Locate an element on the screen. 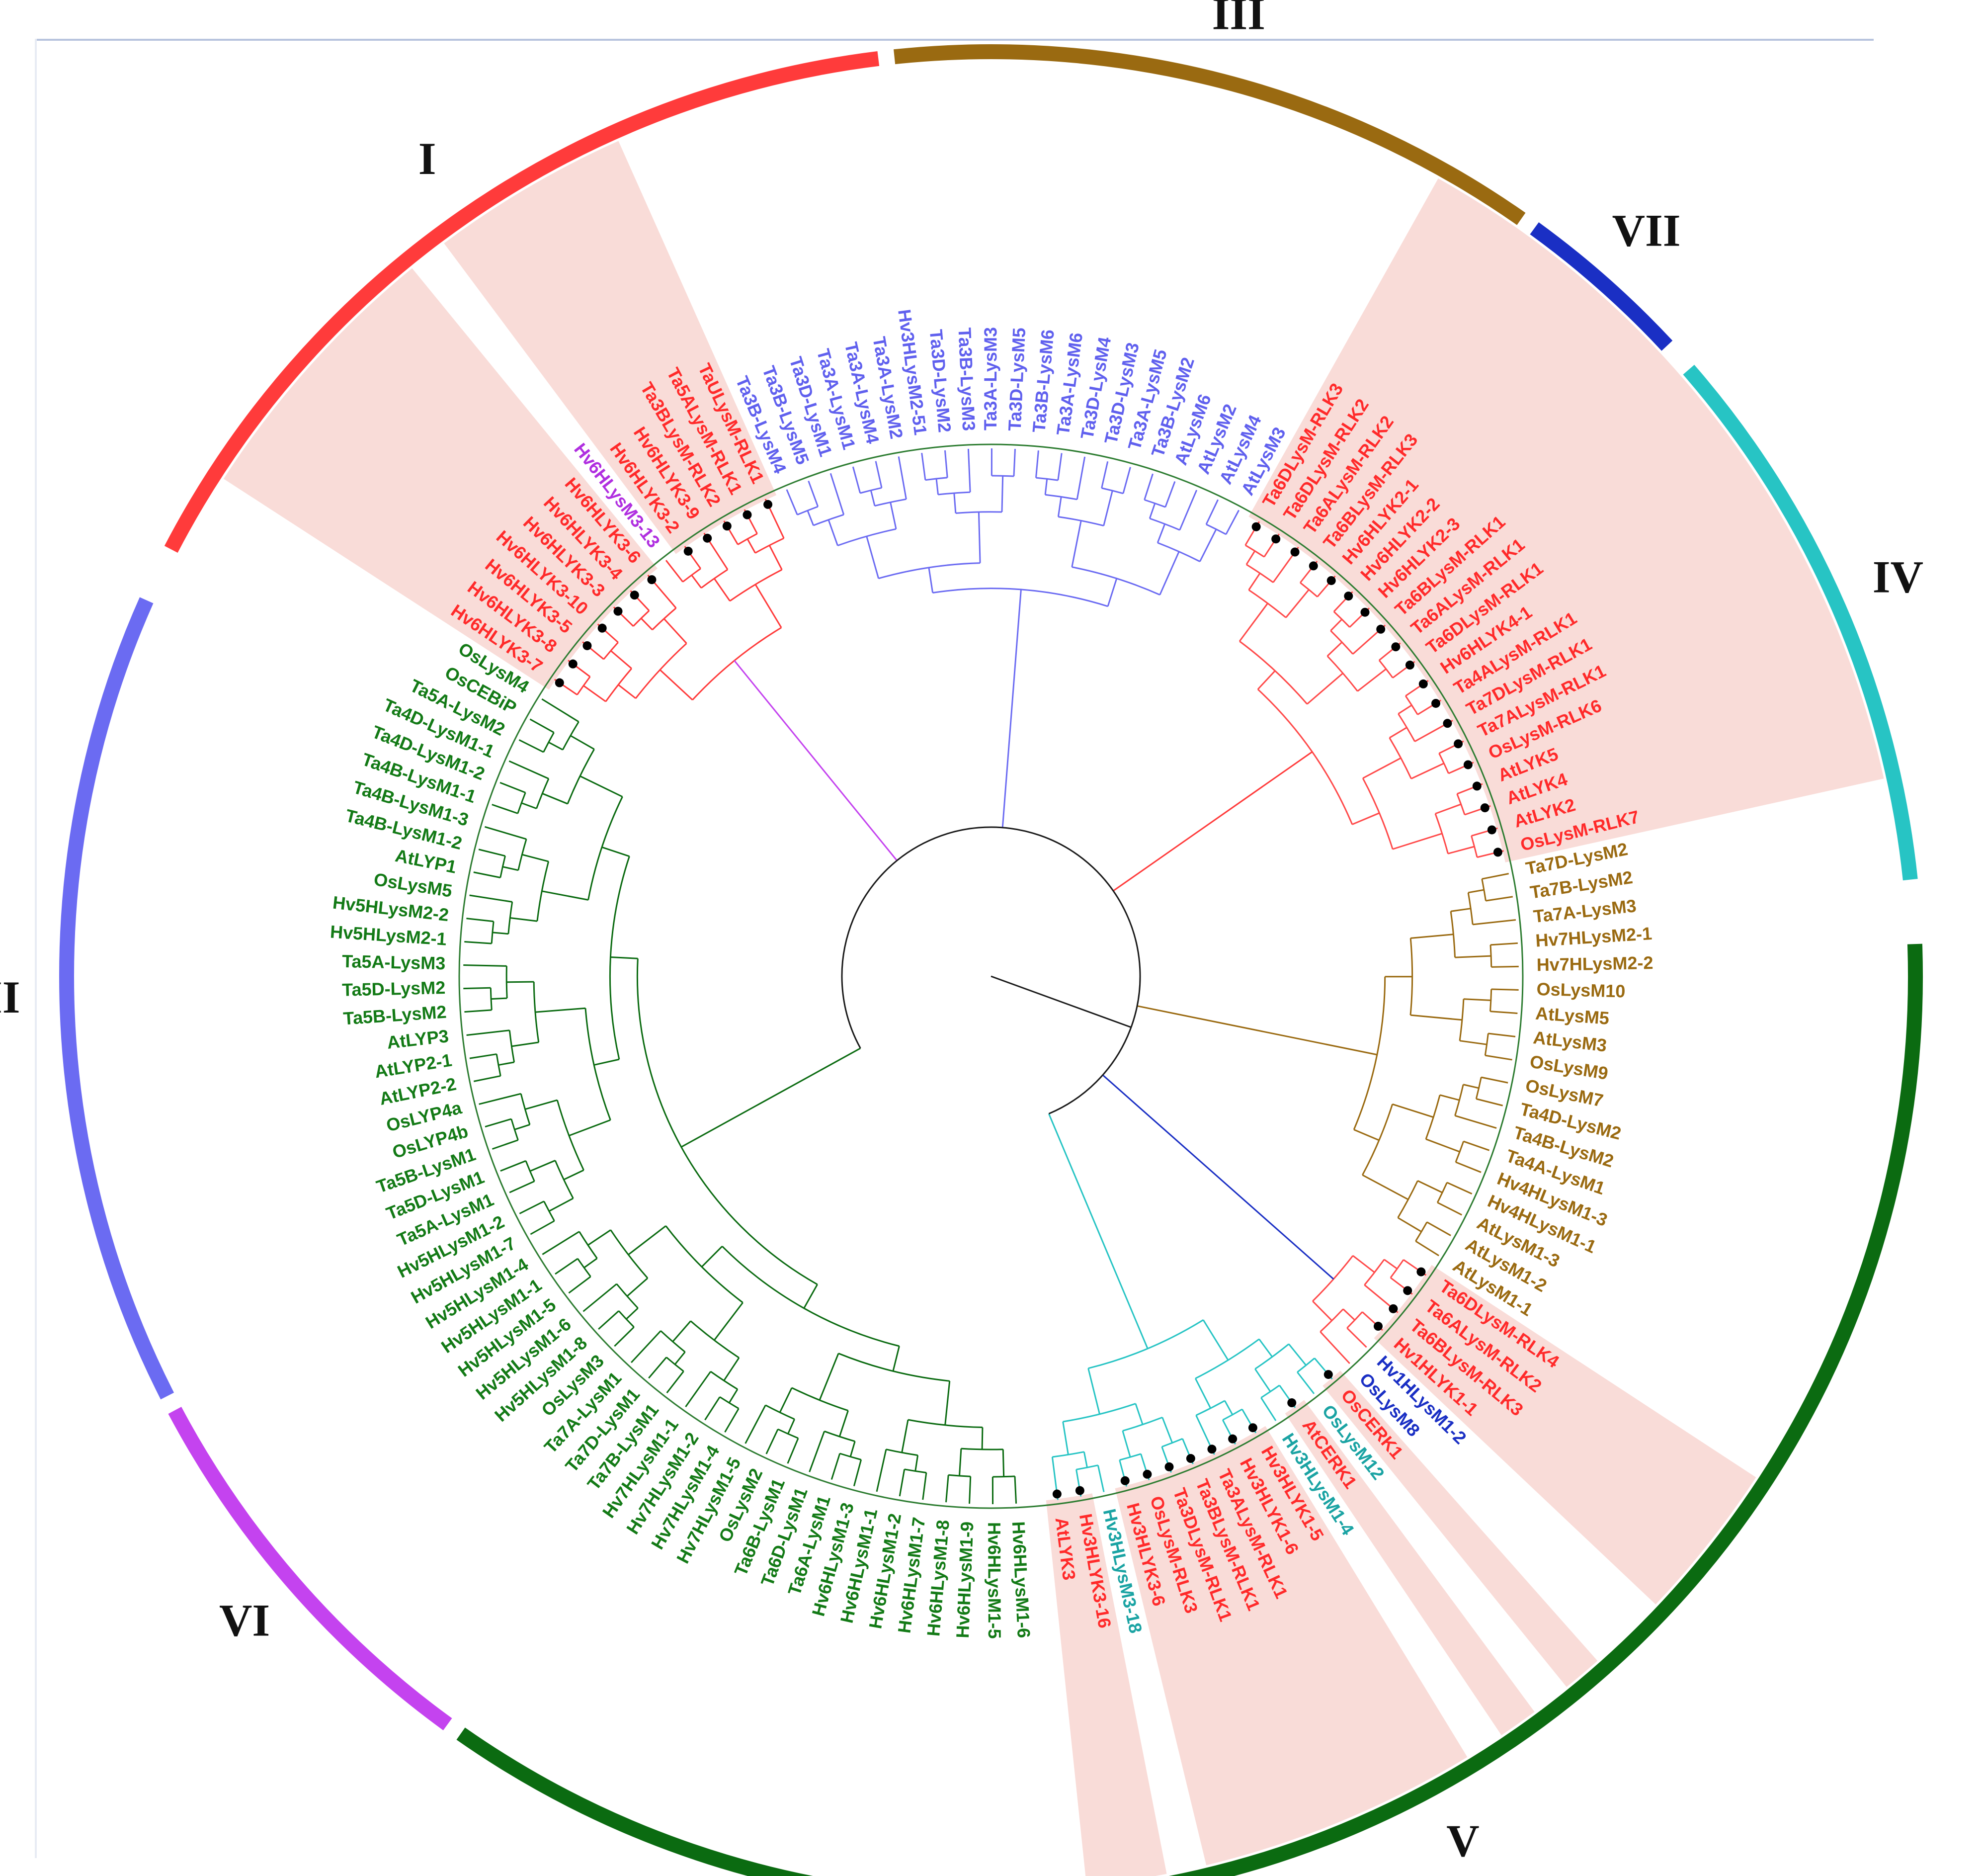 The image size is (1982, 1876). leaf-label: OsLysM10 is located at coordinates (1581, 990).